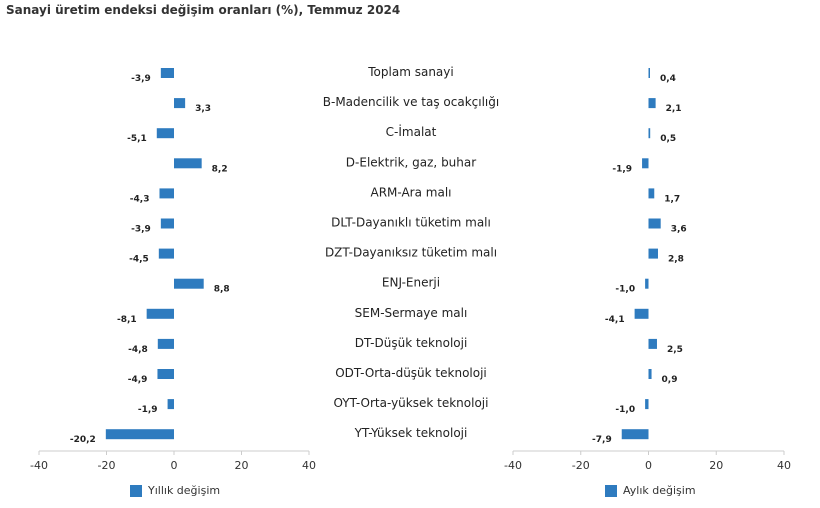 The width and height of the screenshot is (820, 508). I want to click on monthly-data-label: 2,5, so click(675, 350).